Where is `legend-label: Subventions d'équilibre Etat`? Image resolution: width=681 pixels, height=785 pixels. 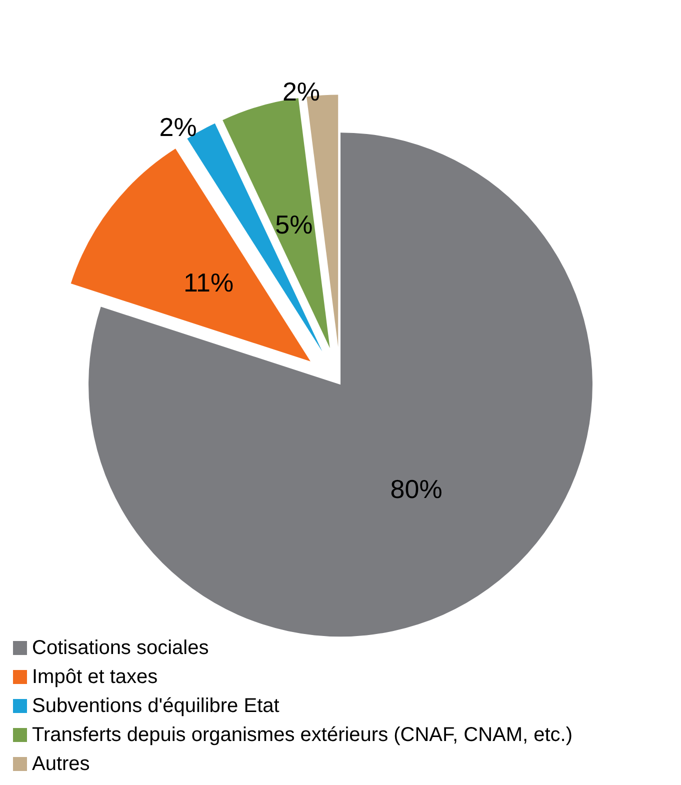 legend-label: Subventions d'équilibre Etat is located at coordinates (156, 706).